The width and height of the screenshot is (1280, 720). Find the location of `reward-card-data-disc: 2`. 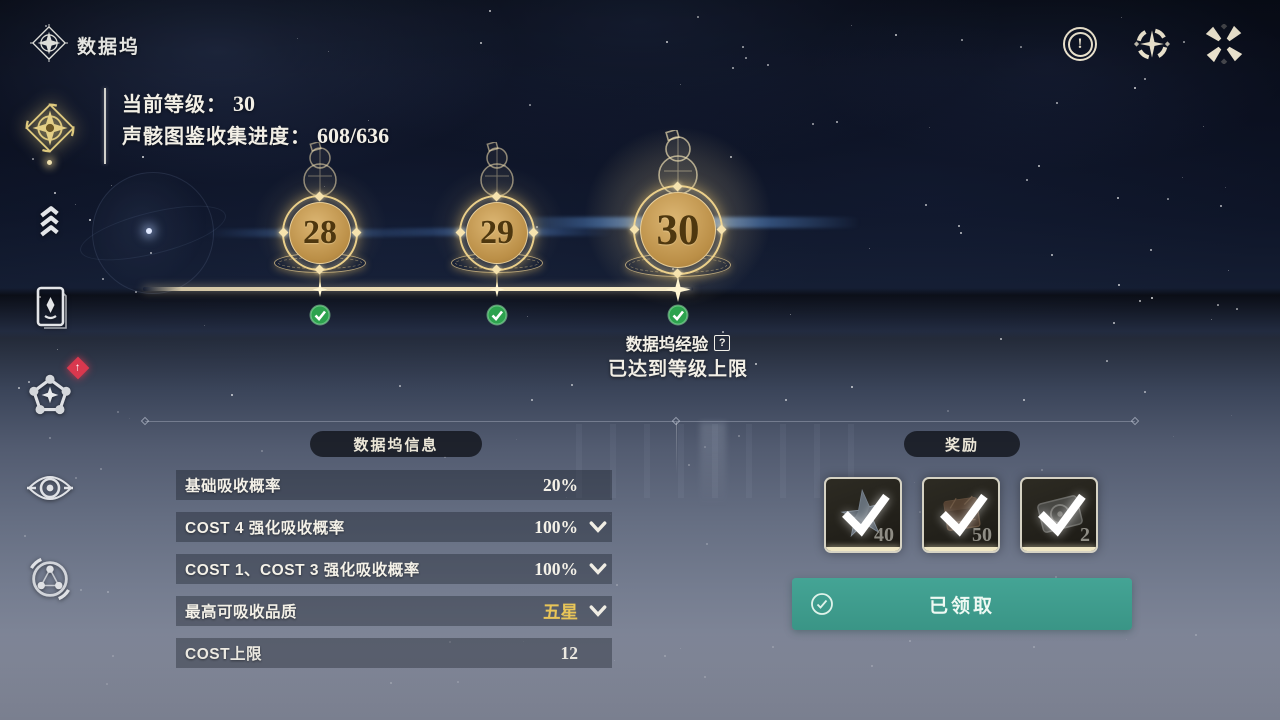

reward-card-data-disc: 2 is located at coordinates (1059, 515).